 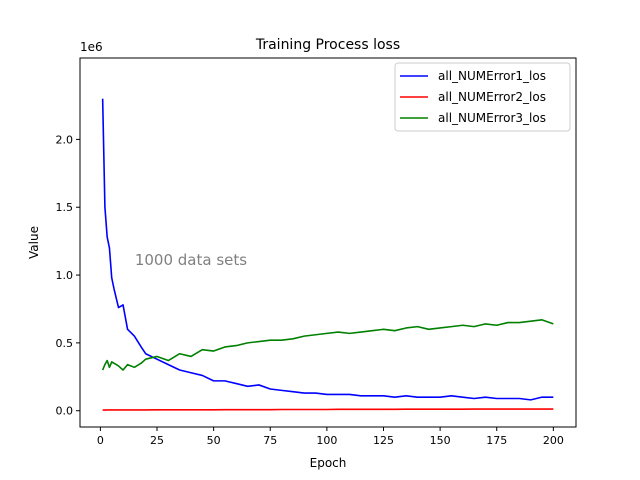 I want to click on y-tick-label: 2.0, so click(x=65, y=139).